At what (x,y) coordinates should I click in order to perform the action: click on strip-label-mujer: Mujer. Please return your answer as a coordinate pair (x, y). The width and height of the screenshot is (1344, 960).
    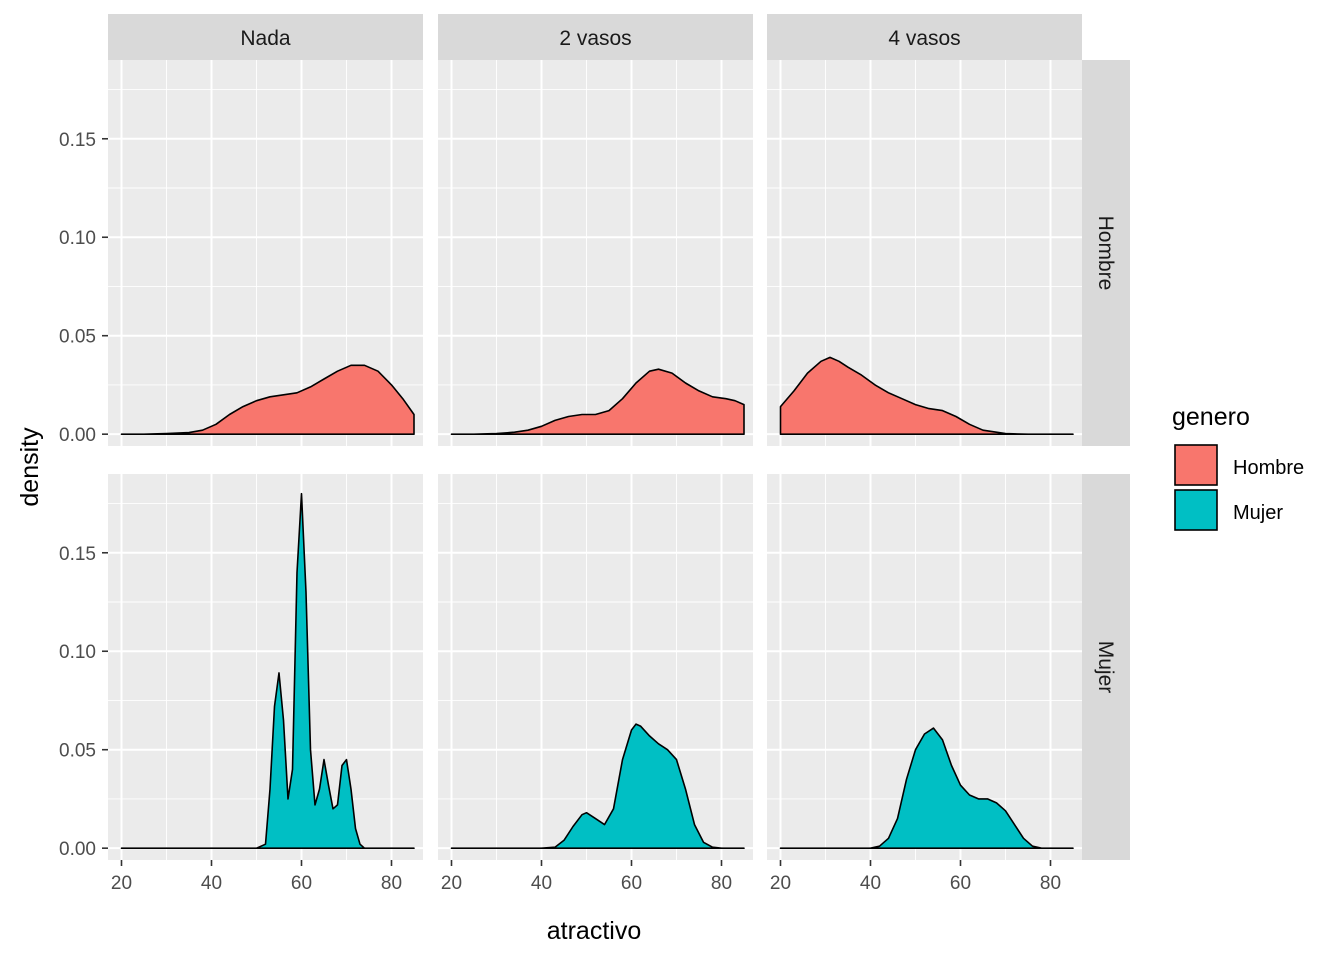
    Looking at the image, I should click on (1105, 667).